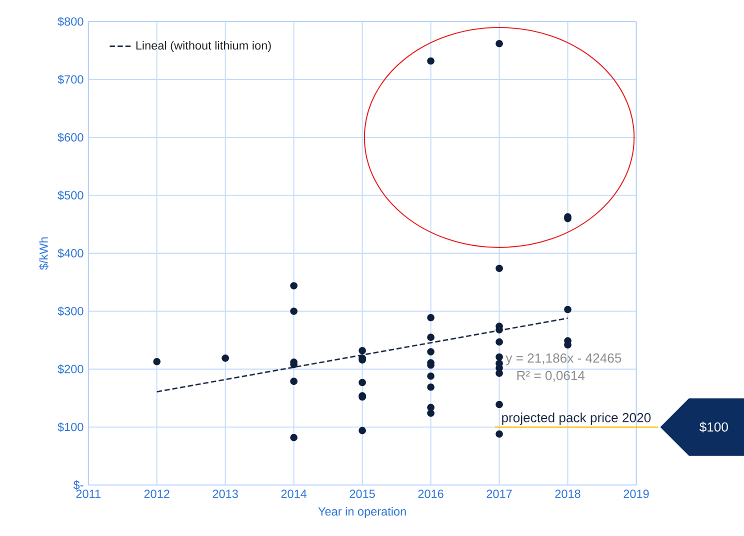  I want to click on y-tick-label: $400, so click(71, 253).